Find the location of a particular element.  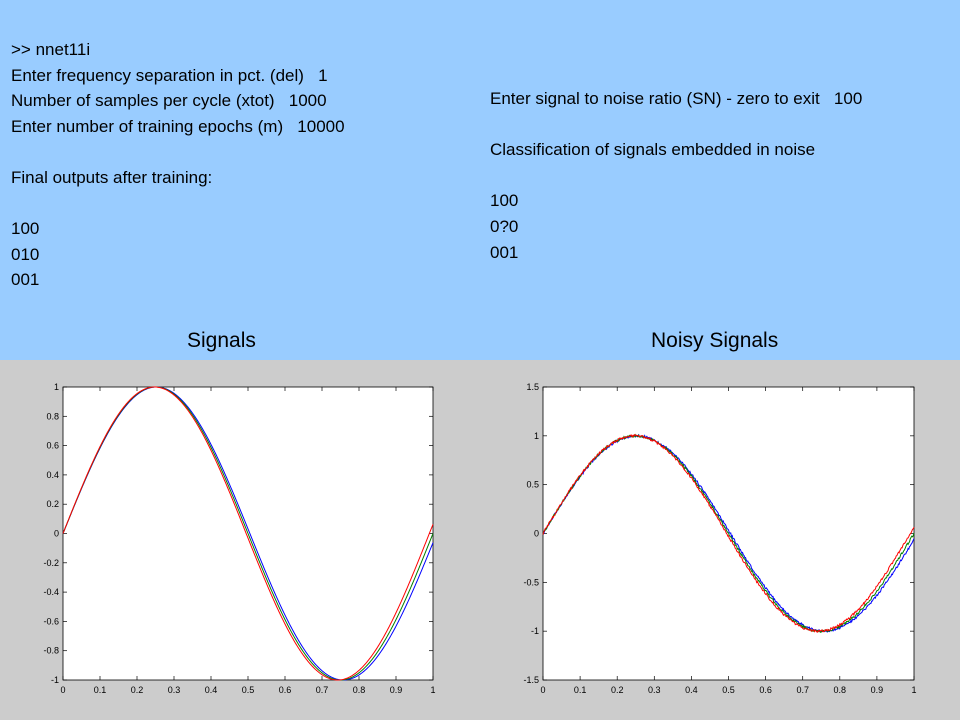

console-line: 0?0 is located at coordinates (504, 226).